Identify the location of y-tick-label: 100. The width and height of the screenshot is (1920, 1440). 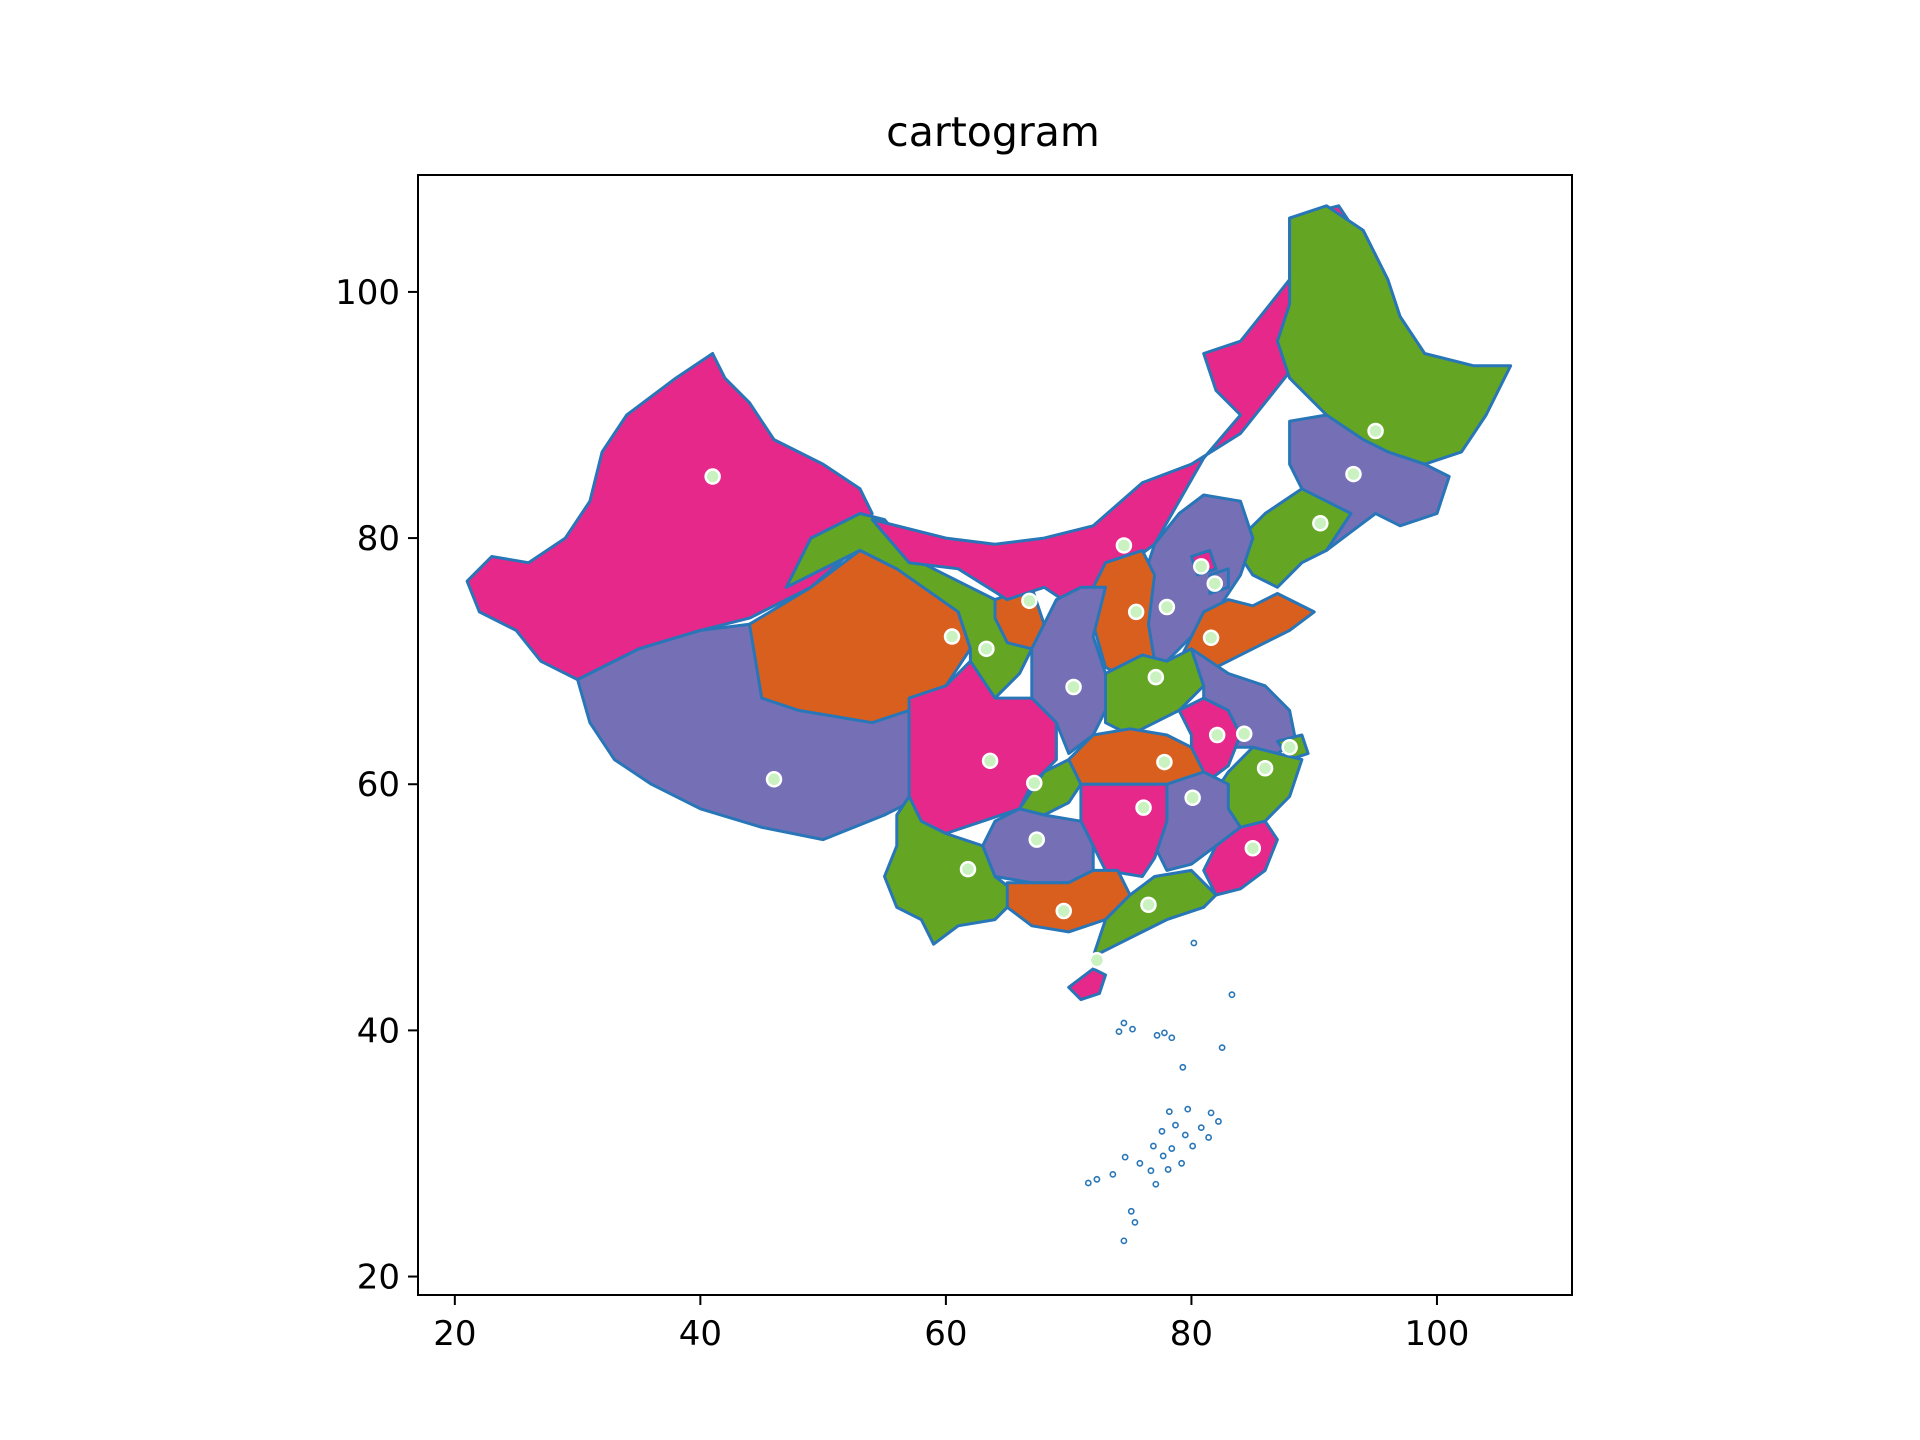
(367, 293).